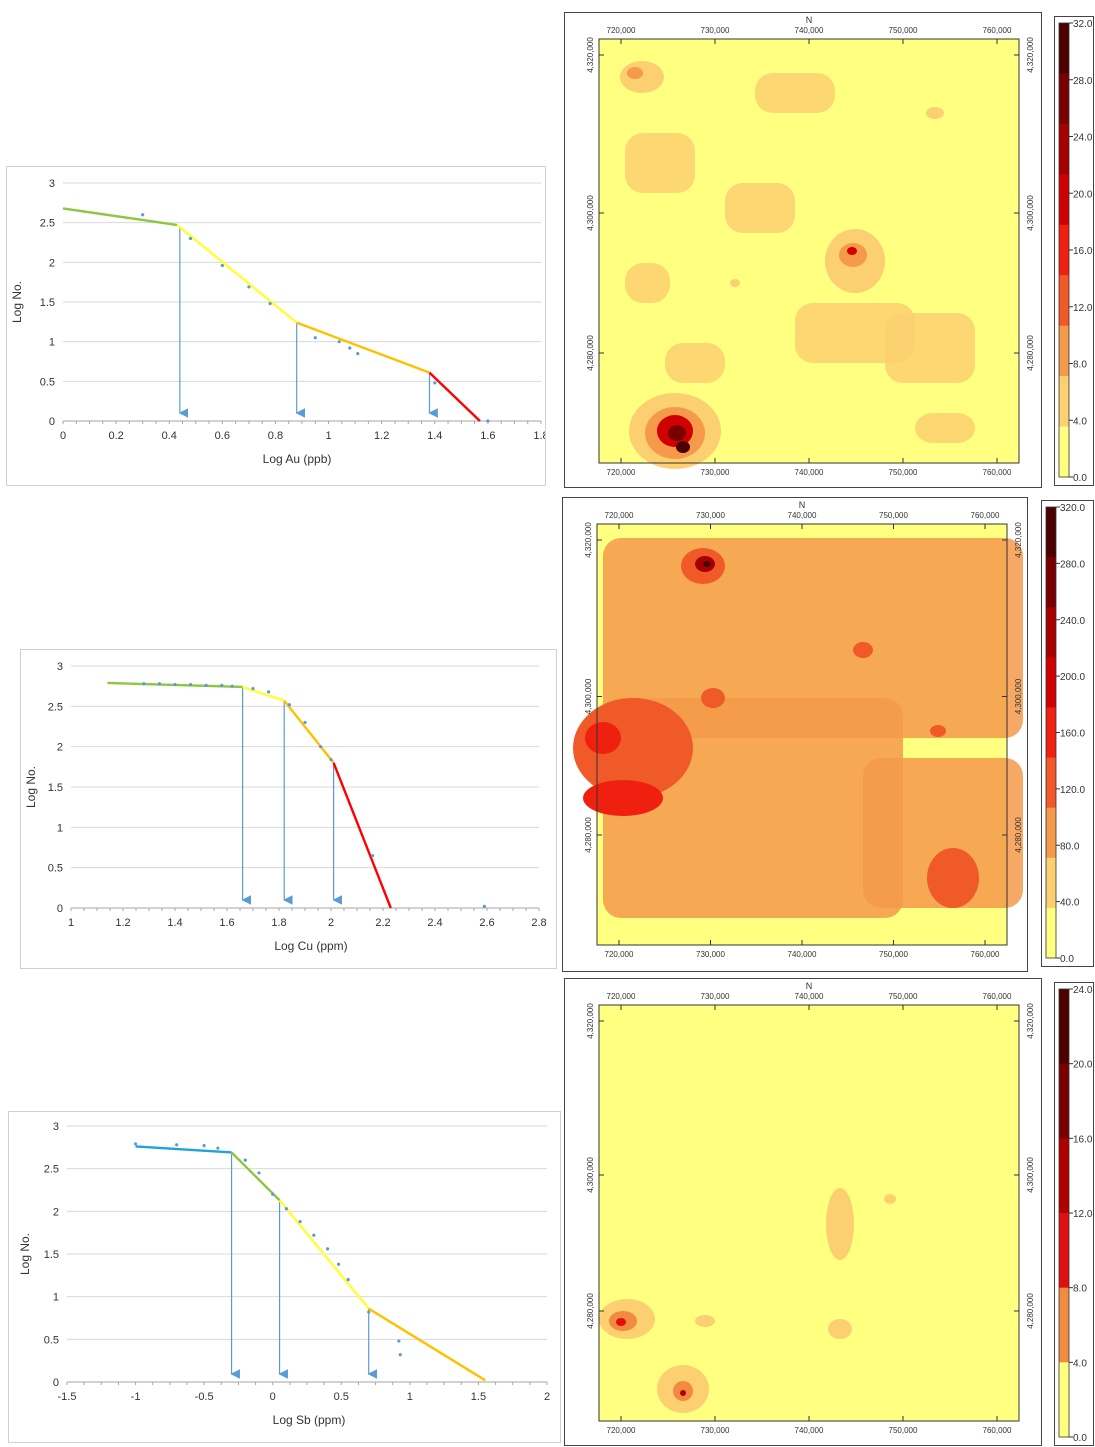  I want to click on y-tick-label: 3, so click(60, 667).